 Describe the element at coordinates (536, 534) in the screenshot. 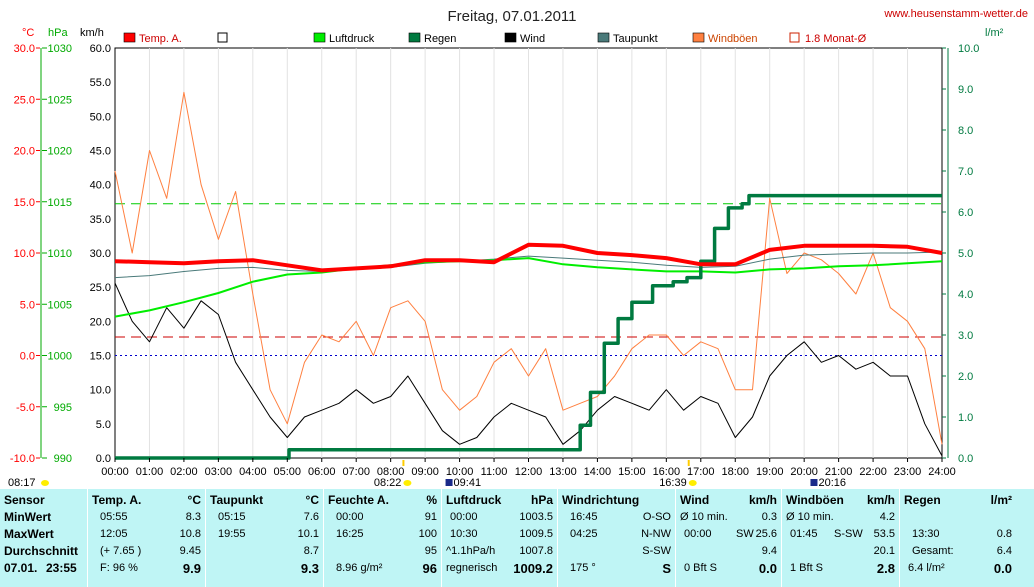

I see `press-max-value: 1009.5` at that location.